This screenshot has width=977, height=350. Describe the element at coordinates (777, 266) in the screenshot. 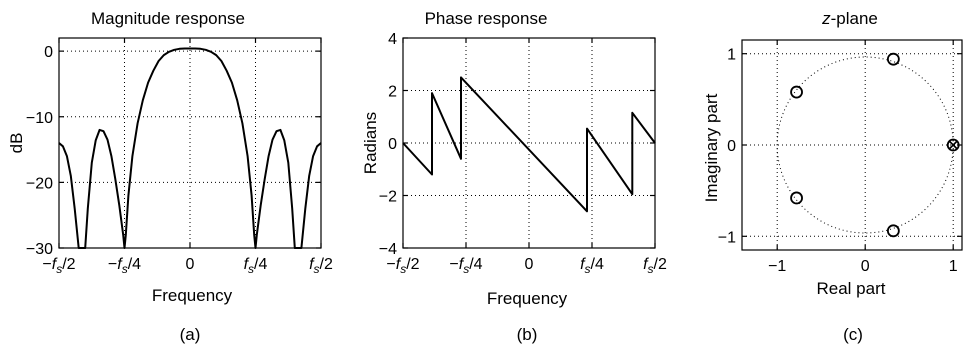

I see `c-xtick-label-0: −1` at that location.